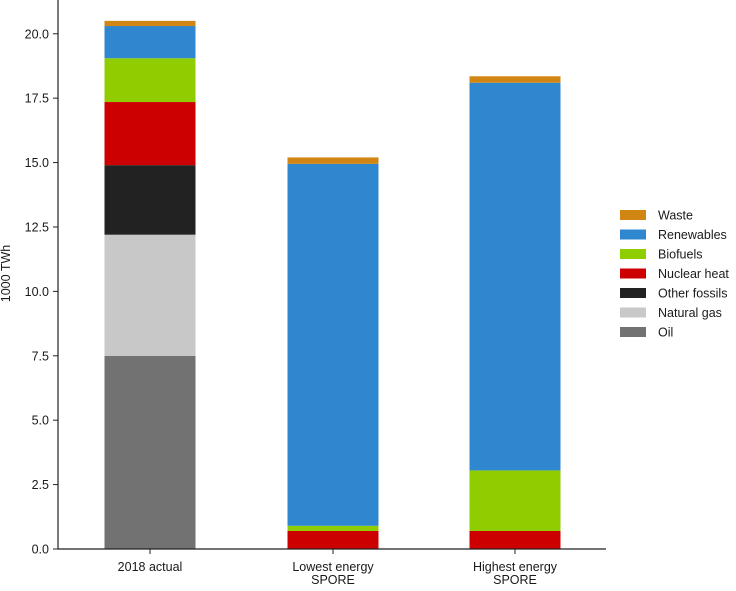  What do you see at coordinates (6, 273) in the screenshot?
I see `y-axis-label: 1000 TWh` at bounding box center [6, 273].